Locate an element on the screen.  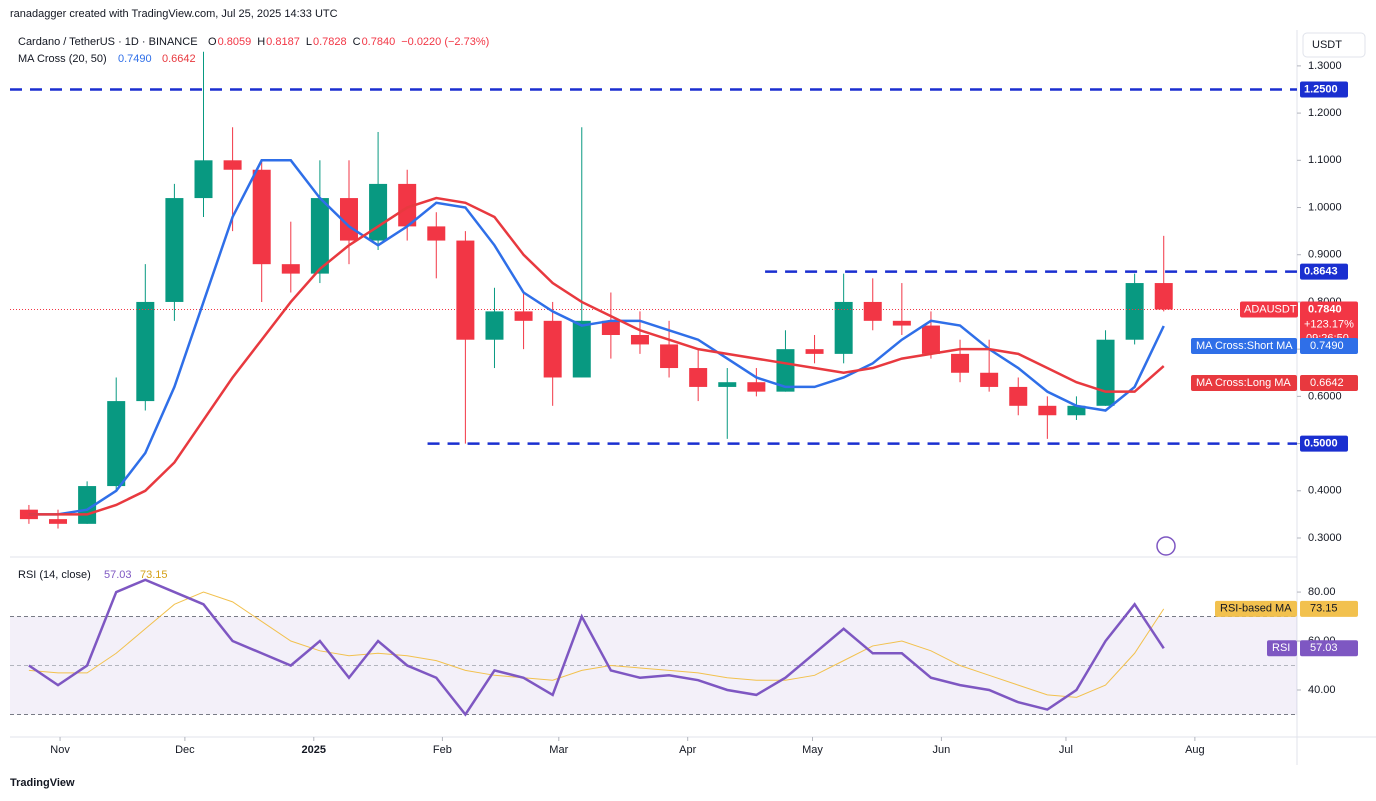
currency-button is located at coordinates (1334, 45).